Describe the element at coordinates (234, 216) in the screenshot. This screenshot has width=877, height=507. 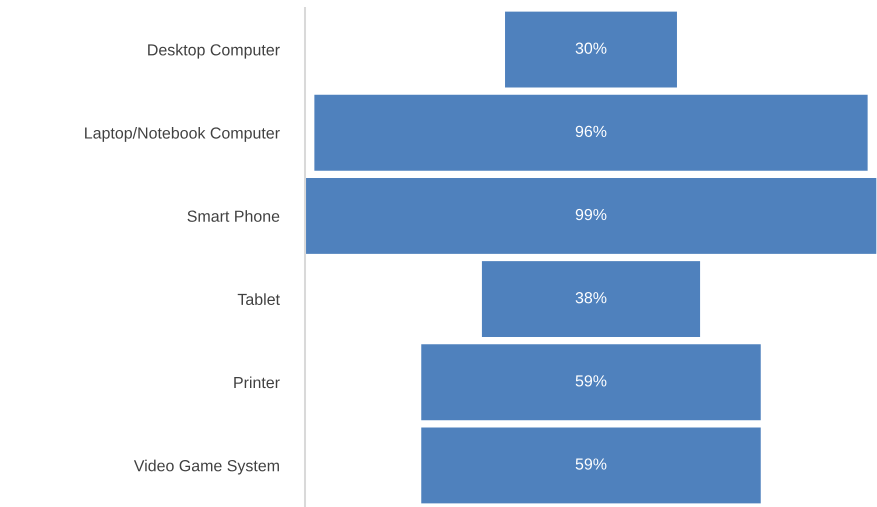
I see `category-label: Smart Phone` at that location.